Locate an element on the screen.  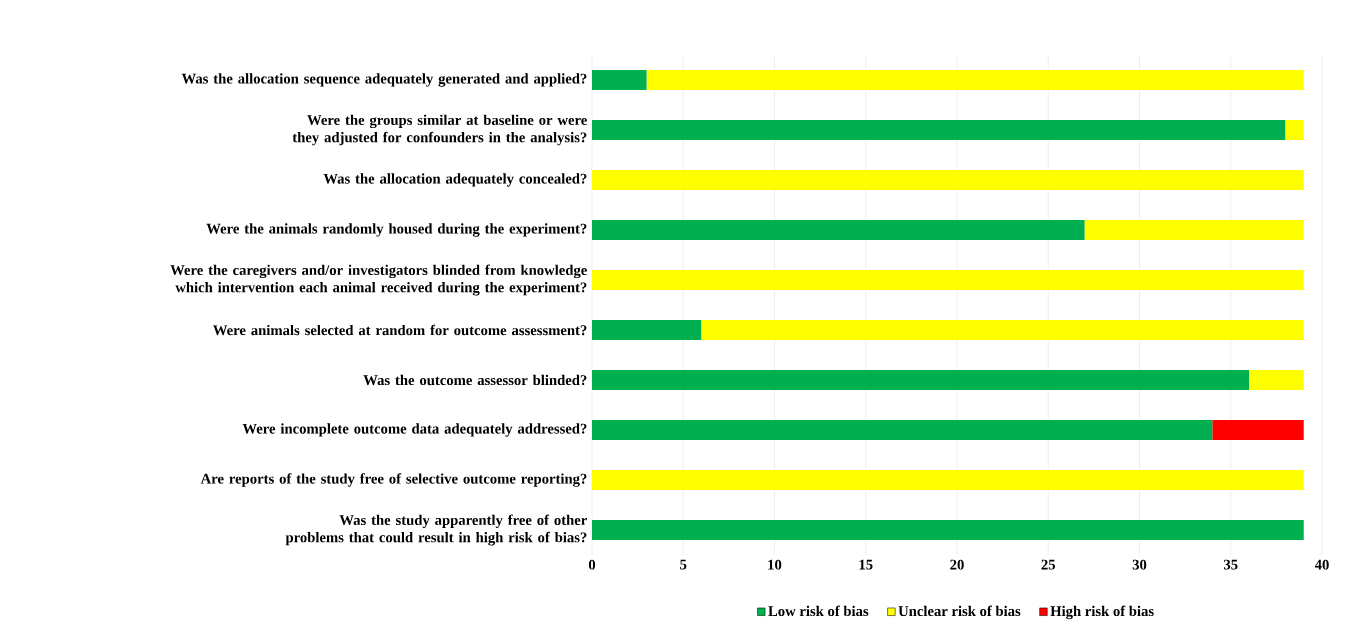
y-tick-label: Were the groups similar at baseline or were they adjusted for confounders in the analysis? is located at coordinates (439, 130).